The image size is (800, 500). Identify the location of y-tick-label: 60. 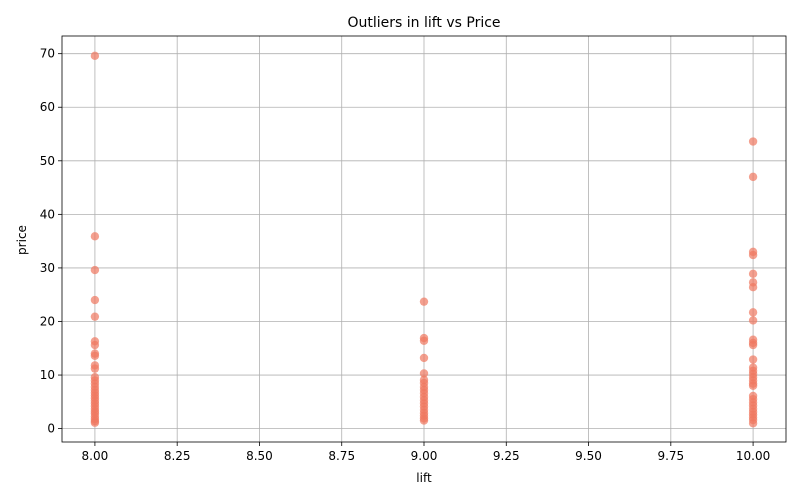
(47, 107).